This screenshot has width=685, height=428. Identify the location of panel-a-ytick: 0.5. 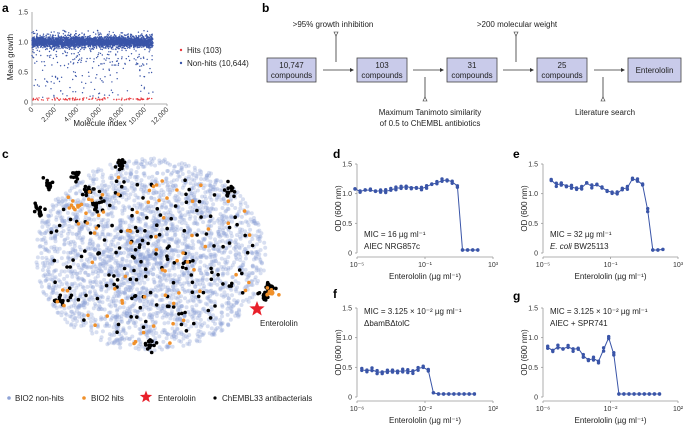
(23, 73).